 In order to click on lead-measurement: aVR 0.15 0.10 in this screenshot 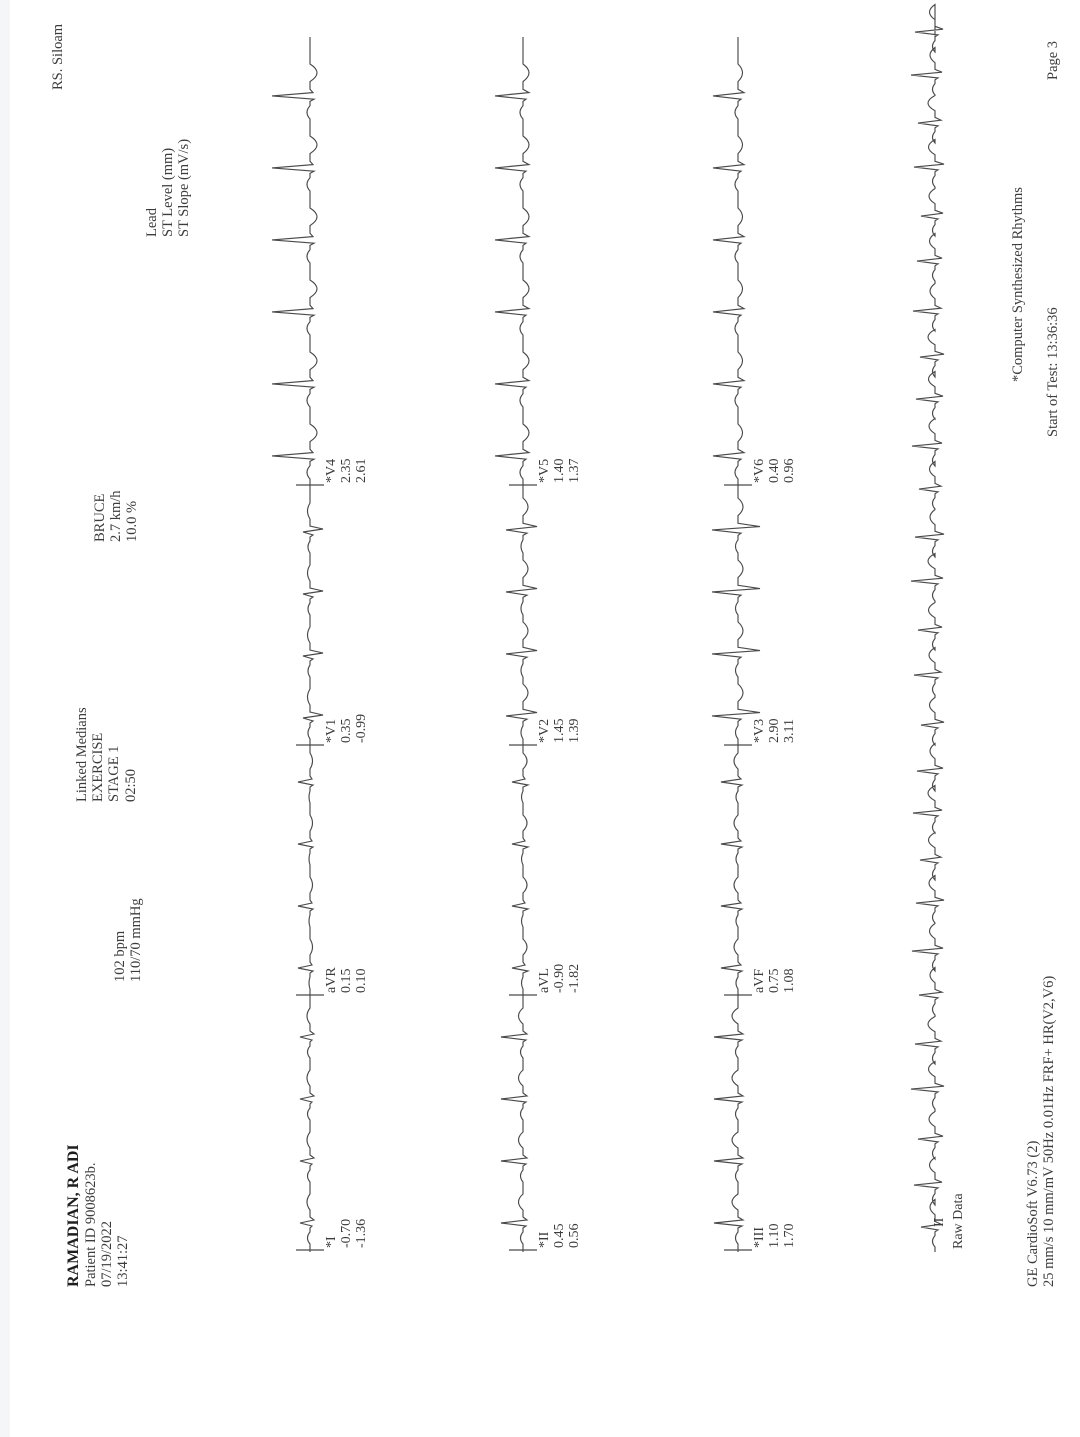, I will do `click(346, 980)`.